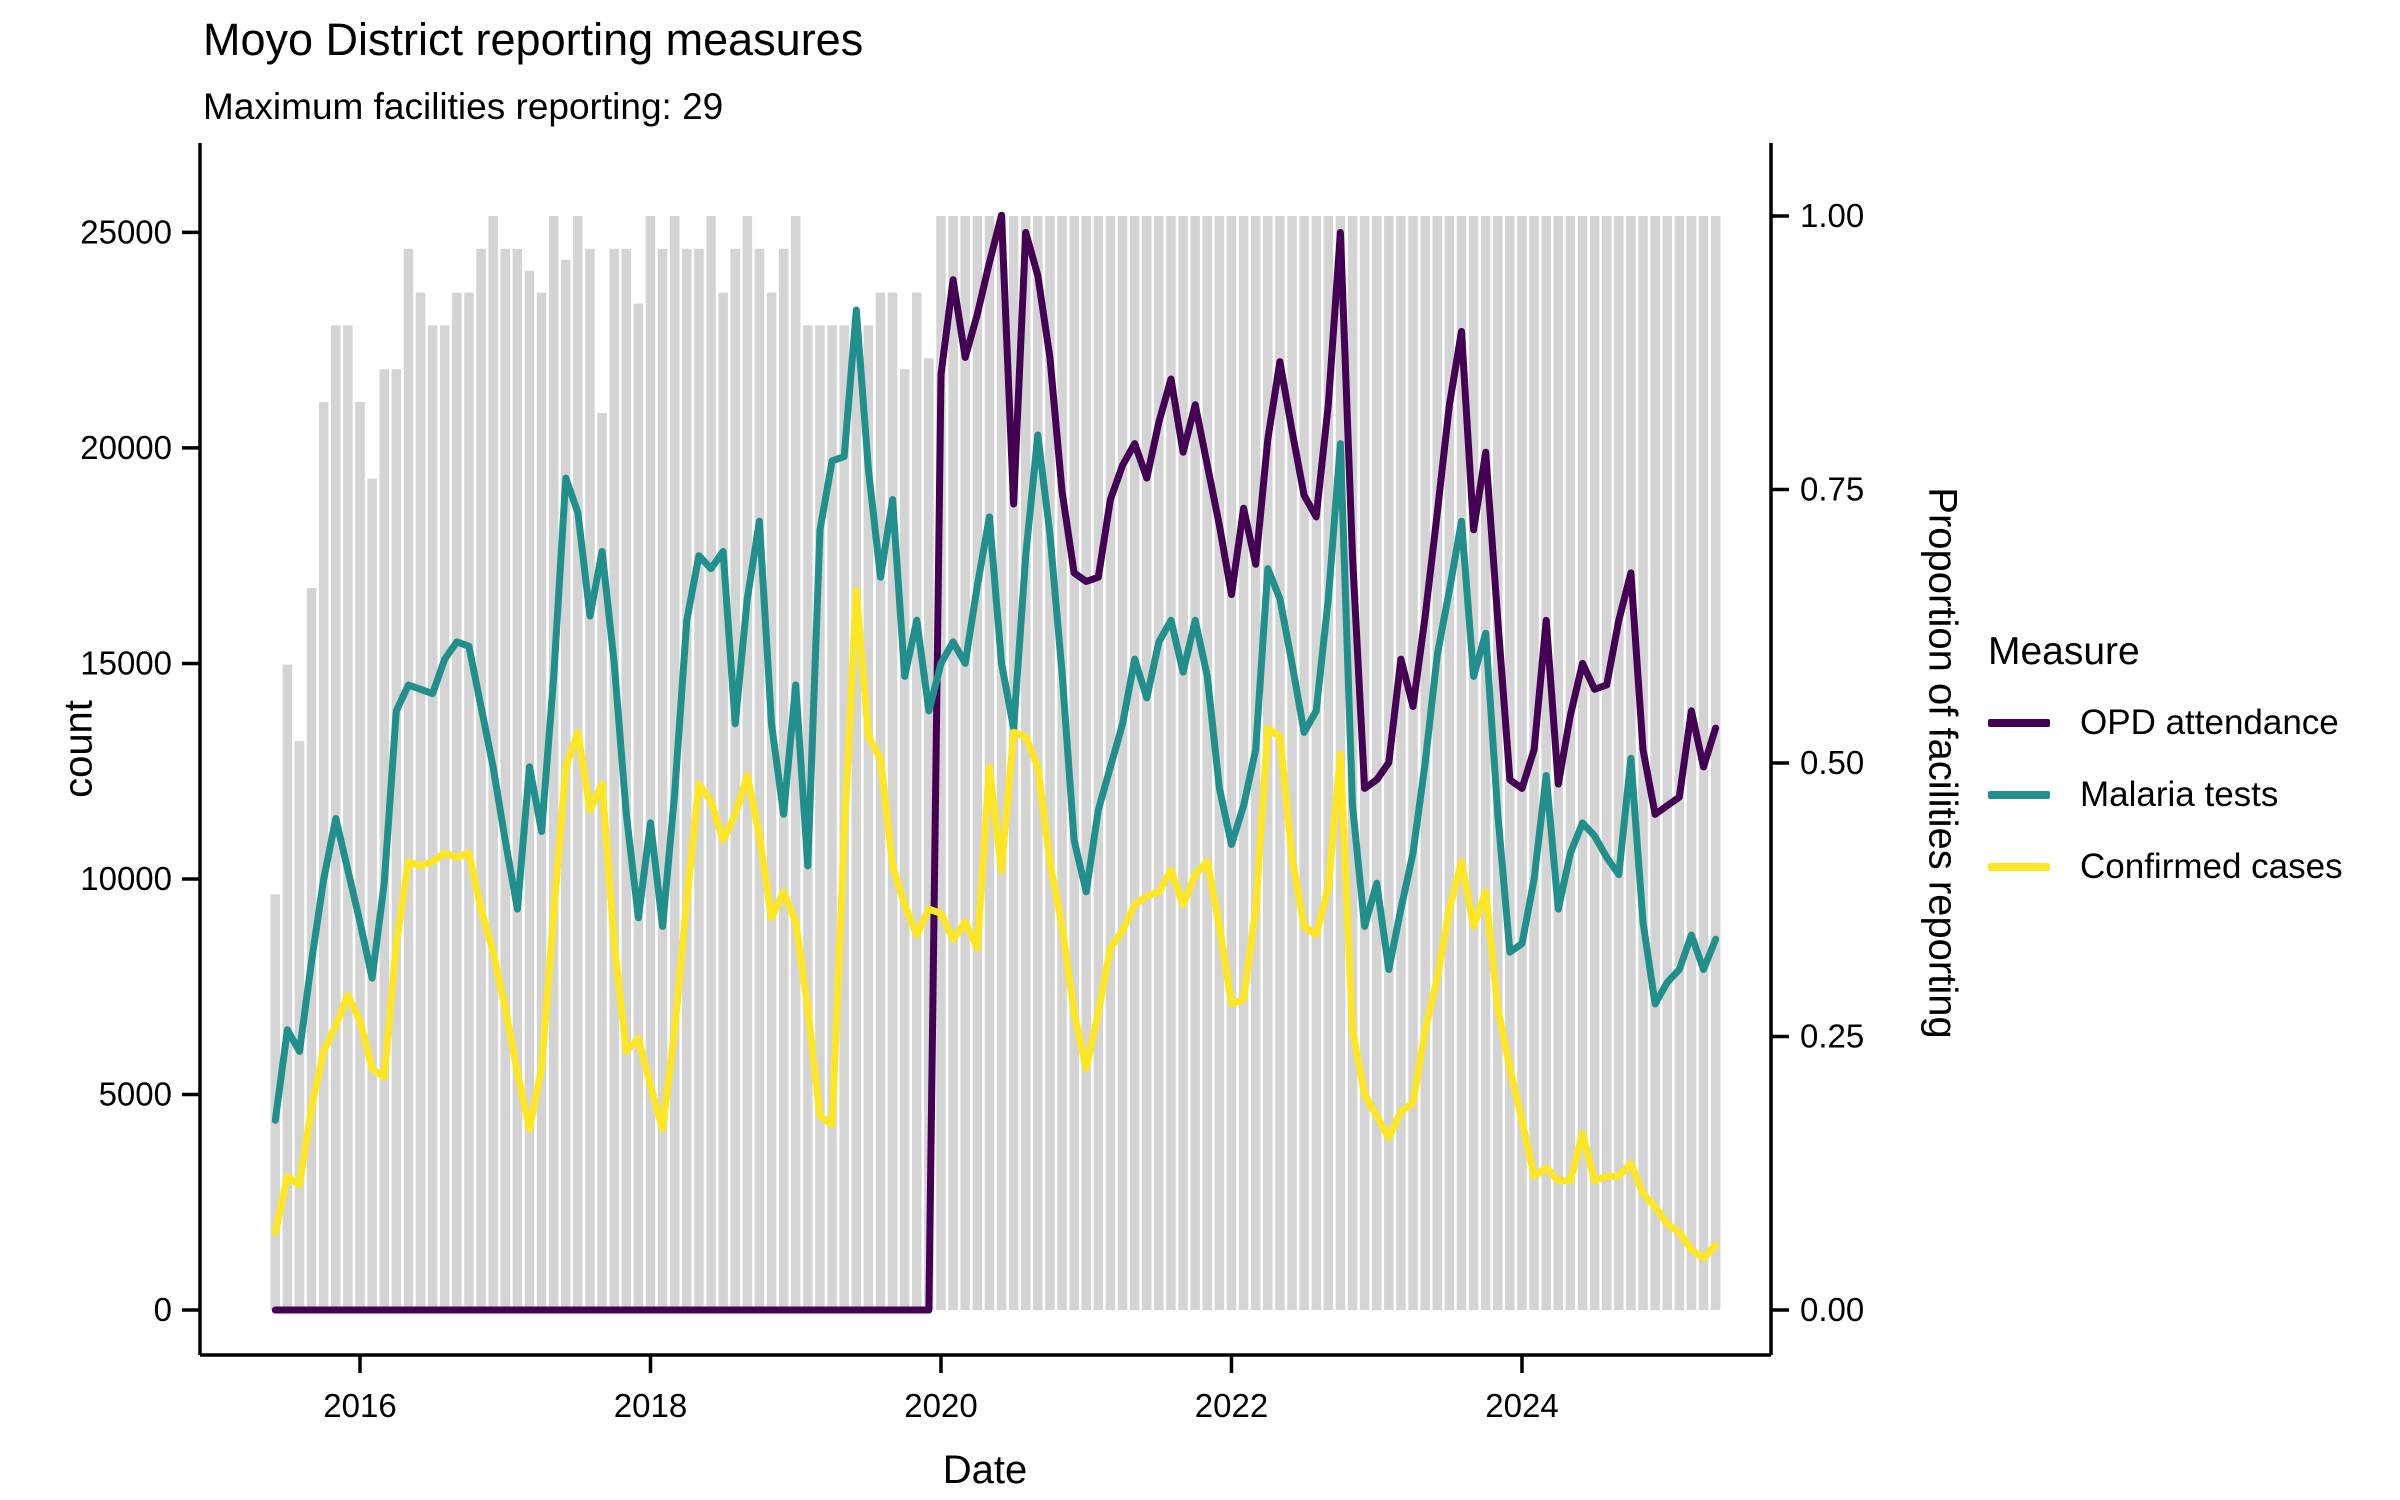  Describe the element at coordinates (2209, 722) in the screenshot. I see `legend-label-opd: OPD attendance` at that location.